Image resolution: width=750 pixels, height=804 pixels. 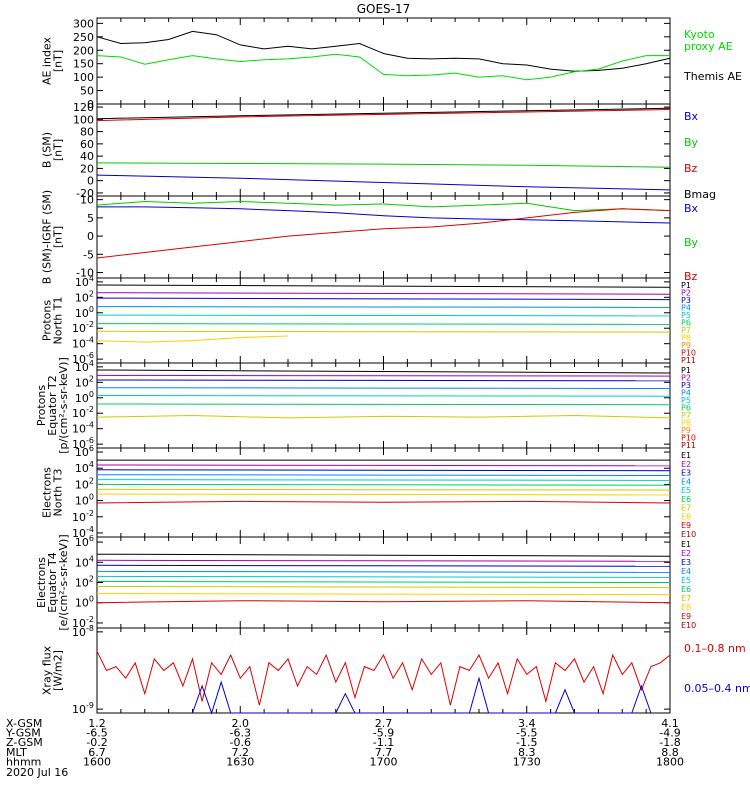 What do you see at coordinates (52, 405) in the screenshot?
I see `y-axis-label-protons_t2: Equator T2` at bounding box center [52, 405].